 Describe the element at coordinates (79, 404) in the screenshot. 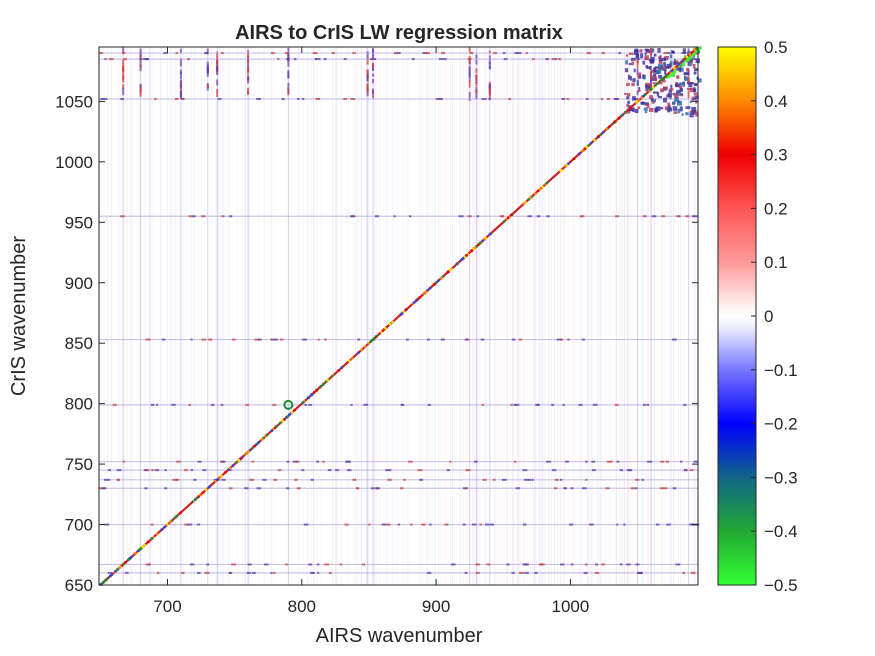

I see `y-tick-label: 800` at that location.